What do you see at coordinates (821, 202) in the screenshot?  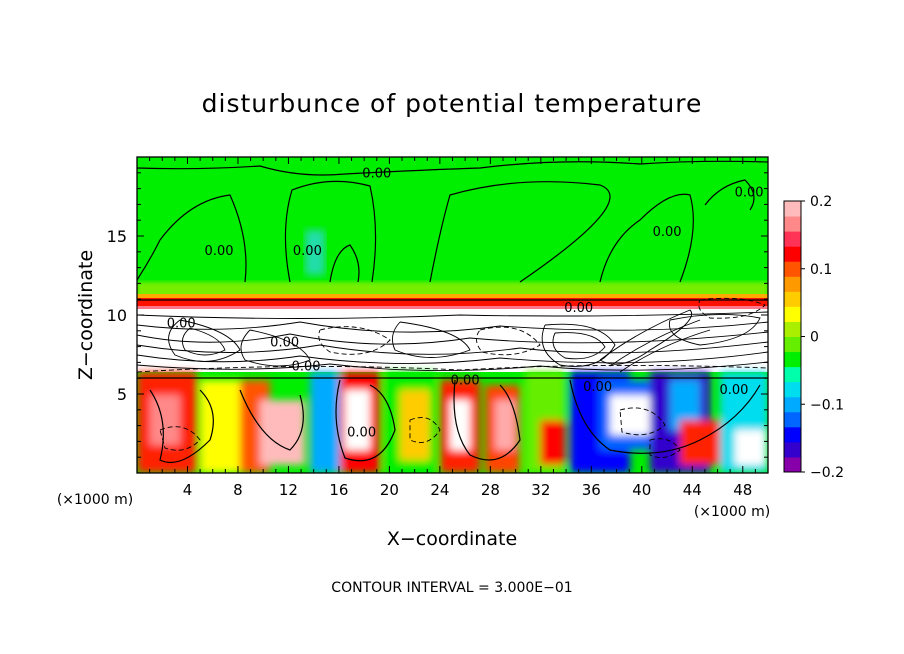 I see `colorbar-tick-label: 0.2` at bounding box center [821, 202].